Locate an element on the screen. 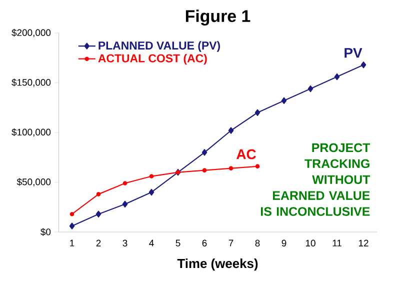 The height and width of the screenshot is (286, 419). y-tick-label: $50,000 is located at coordinates (33, 182).